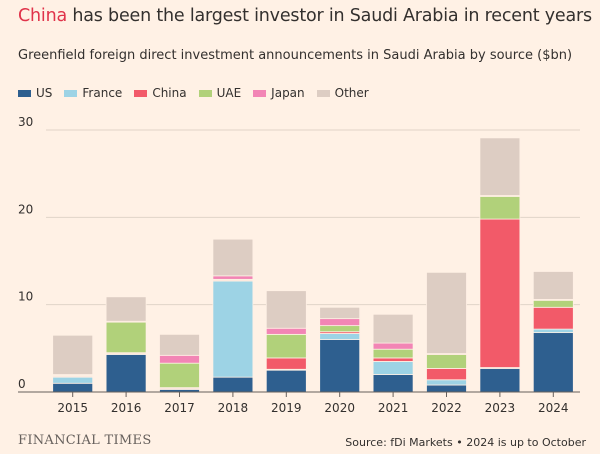 The width and height of the screenshot is (600, 454). I want to click on bar-segment-other-2015, so click(73, 354).